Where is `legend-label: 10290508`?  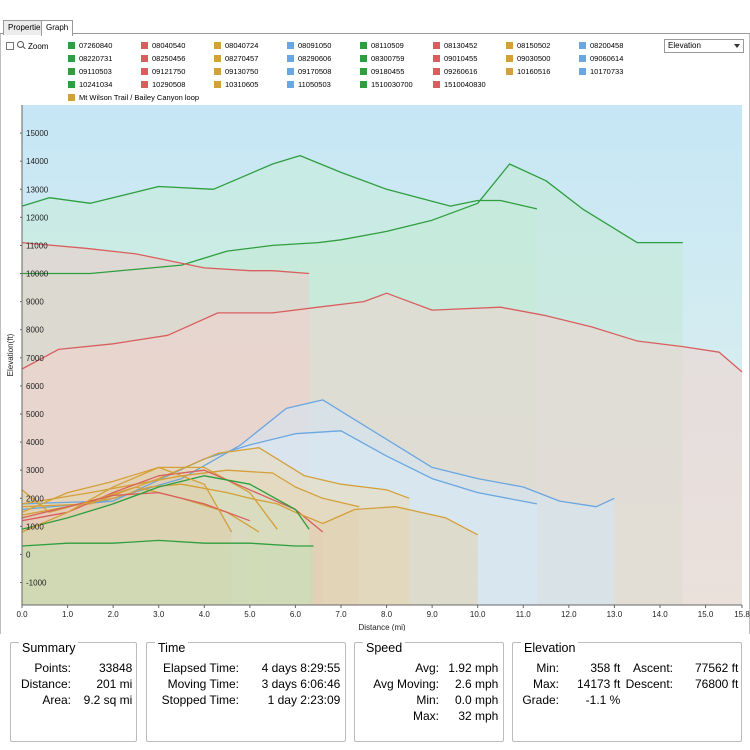
legend-label: 10290508 is located at coordinates (169, 84).